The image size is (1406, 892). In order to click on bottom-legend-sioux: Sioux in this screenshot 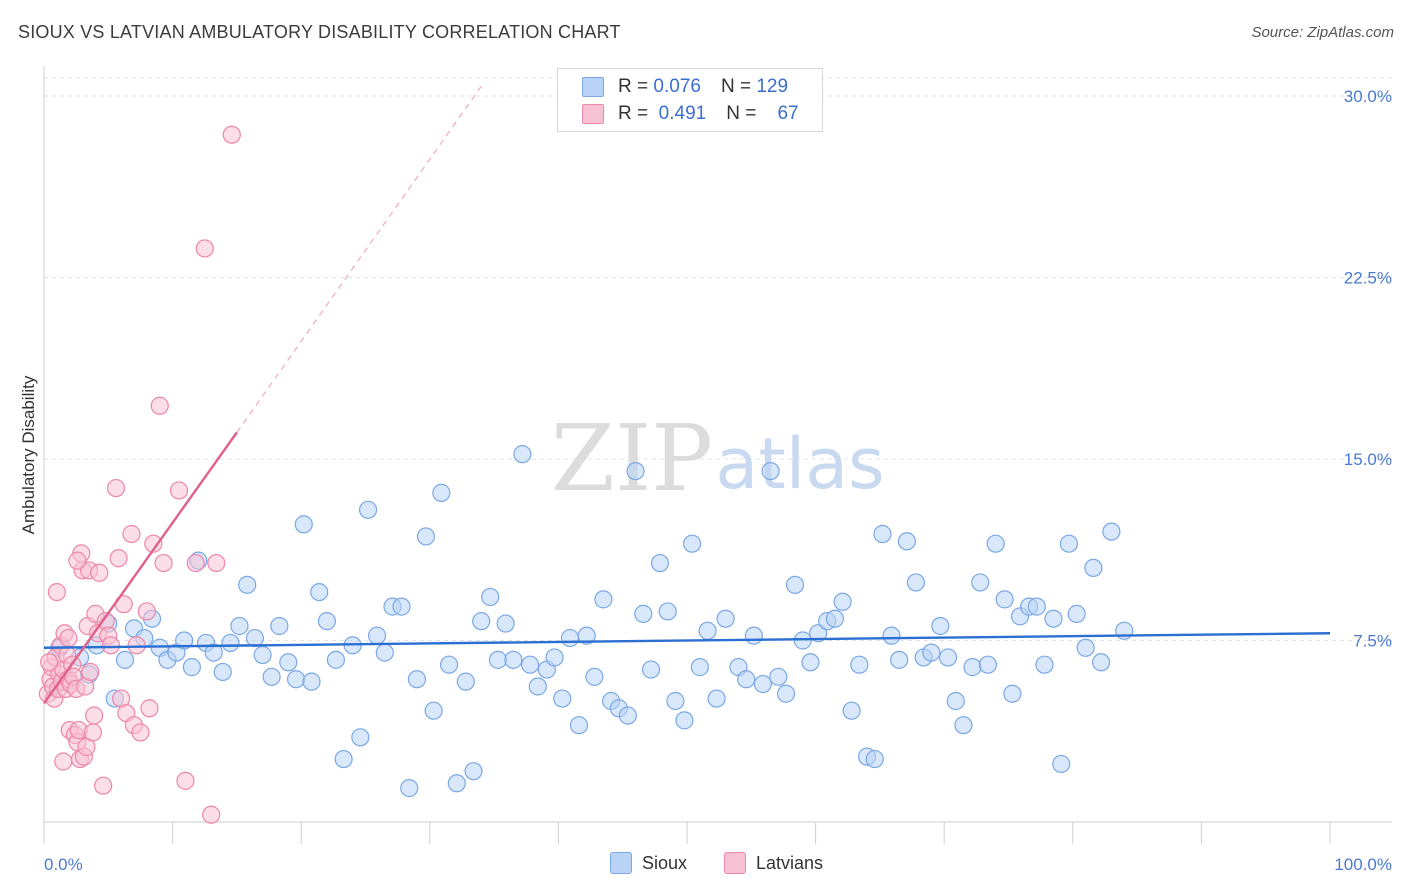, I will do `click(648, 863)`.